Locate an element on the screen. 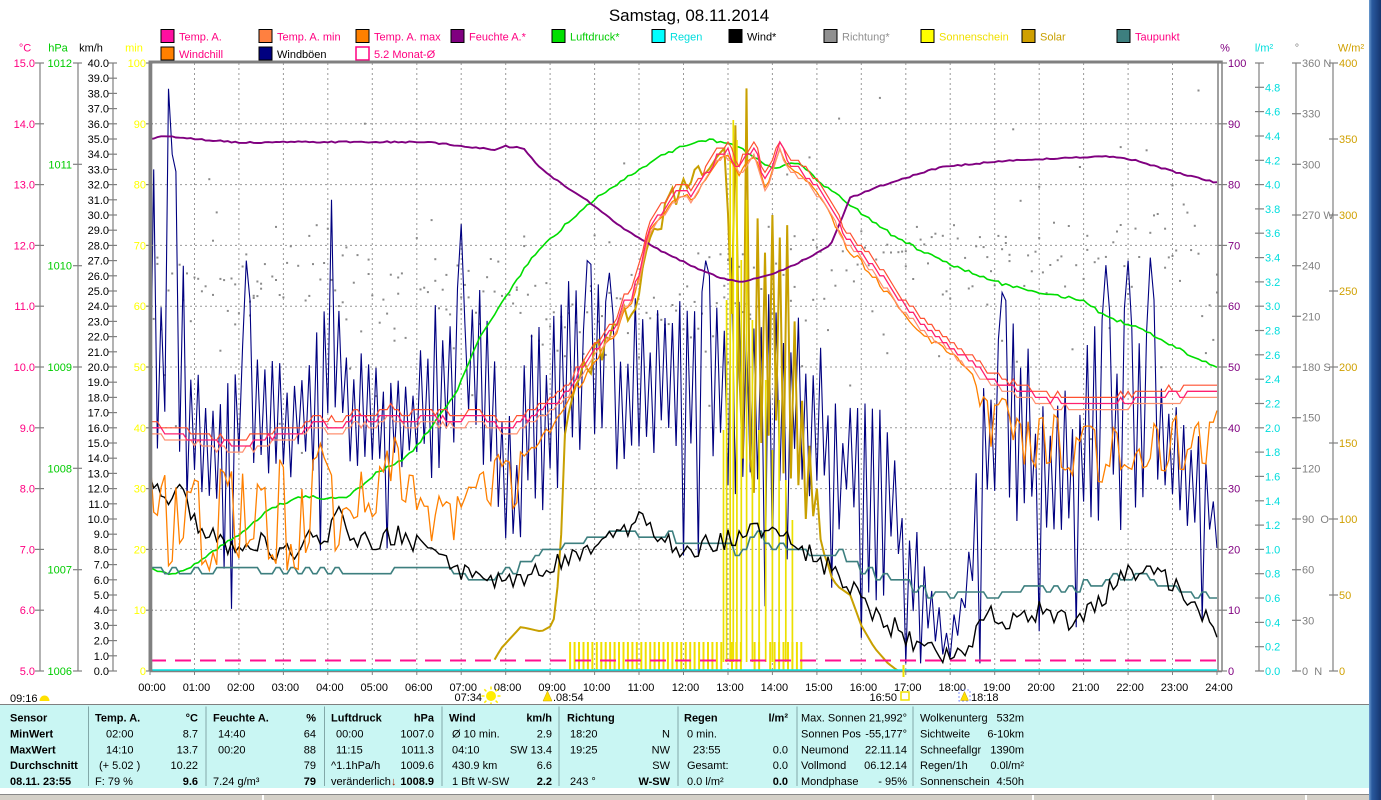 The width and height of the screenshot is (1381, 800). svg-text: 21:00 is located at coordinates (1086, 688).